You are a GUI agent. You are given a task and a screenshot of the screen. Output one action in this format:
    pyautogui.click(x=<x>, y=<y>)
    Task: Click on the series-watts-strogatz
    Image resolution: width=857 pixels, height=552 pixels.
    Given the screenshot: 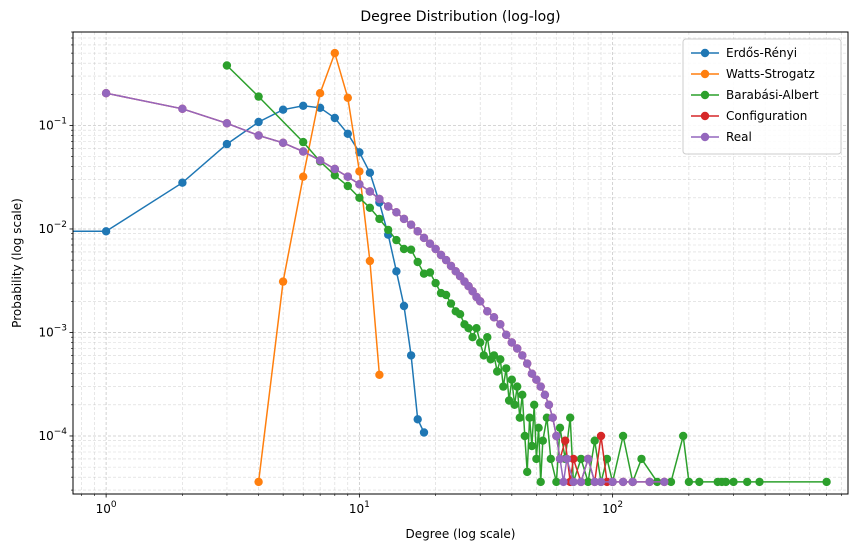 What is the action you would take?
    pyautogui.click(x=319, y=267)
    